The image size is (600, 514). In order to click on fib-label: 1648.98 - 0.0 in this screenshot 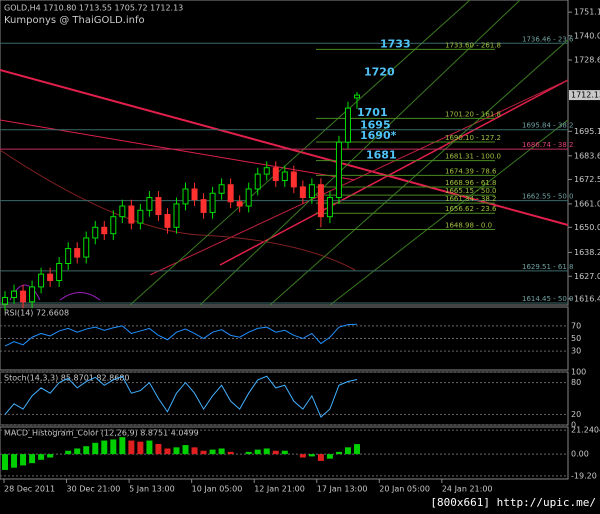, I will do `click(468, 225)`.